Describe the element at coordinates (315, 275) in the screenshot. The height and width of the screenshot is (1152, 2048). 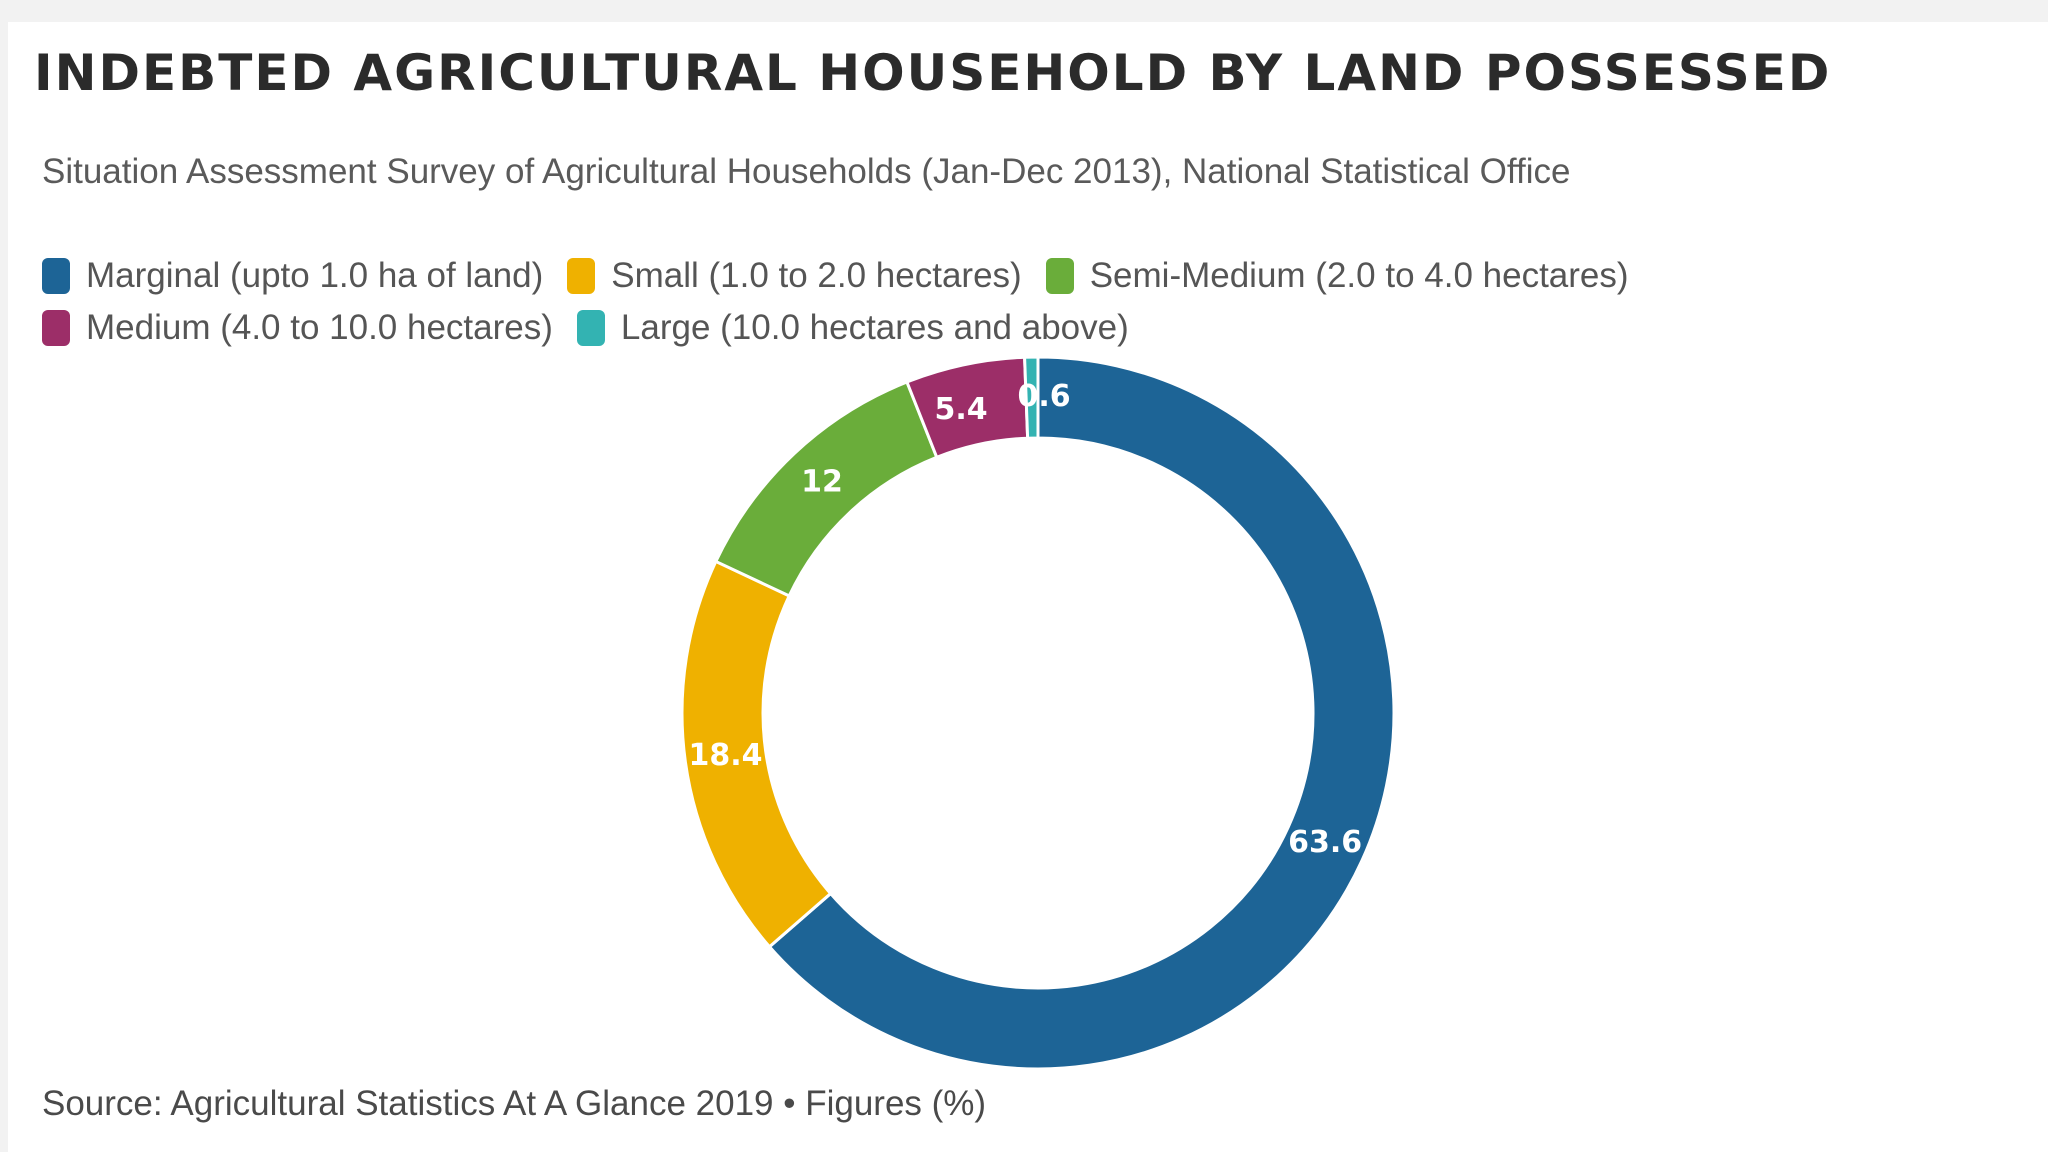
I see `legend-label-marginal: Marginal (upto 1.0 ha of land)` at that location.